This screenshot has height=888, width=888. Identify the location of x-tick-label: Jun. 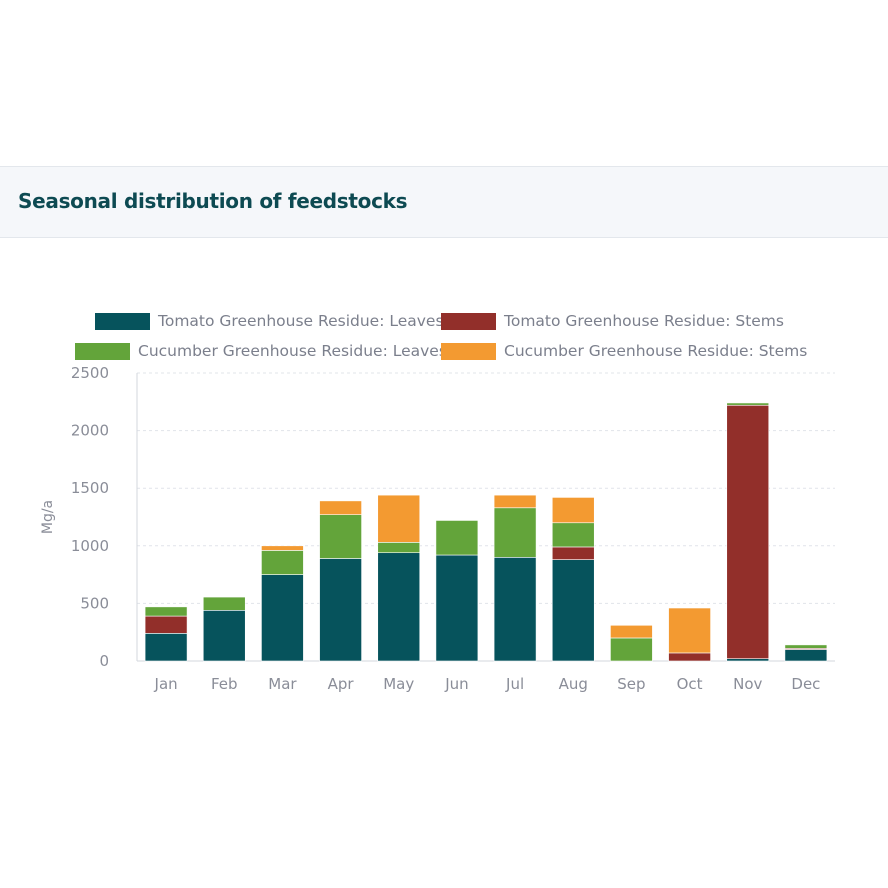
(456, 684).